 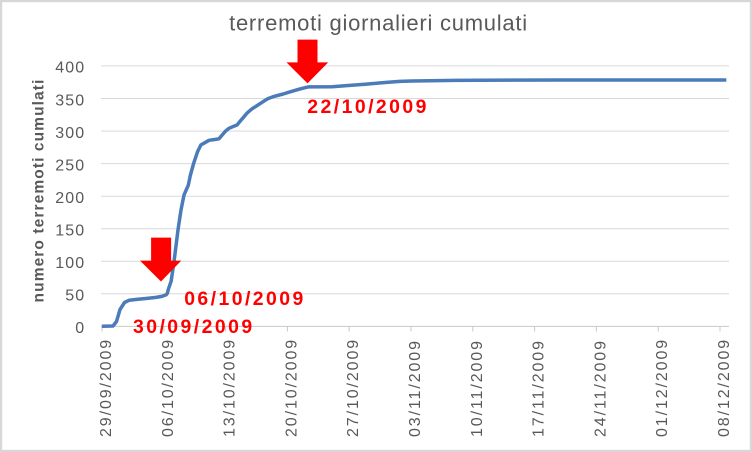 What do you see at coordinates (724, 387) in the screenshot?
I see `svg-text: 08/12/2009` at bounding box center [724, 387].